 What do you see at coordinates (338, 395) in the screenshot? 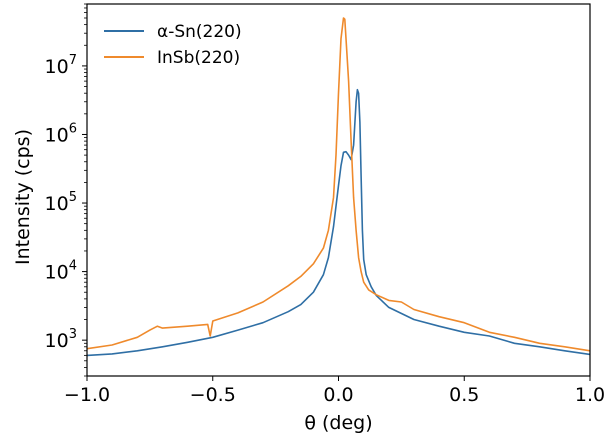
I see `x-tick-label: 0.0` at bounding box center [338, 395].